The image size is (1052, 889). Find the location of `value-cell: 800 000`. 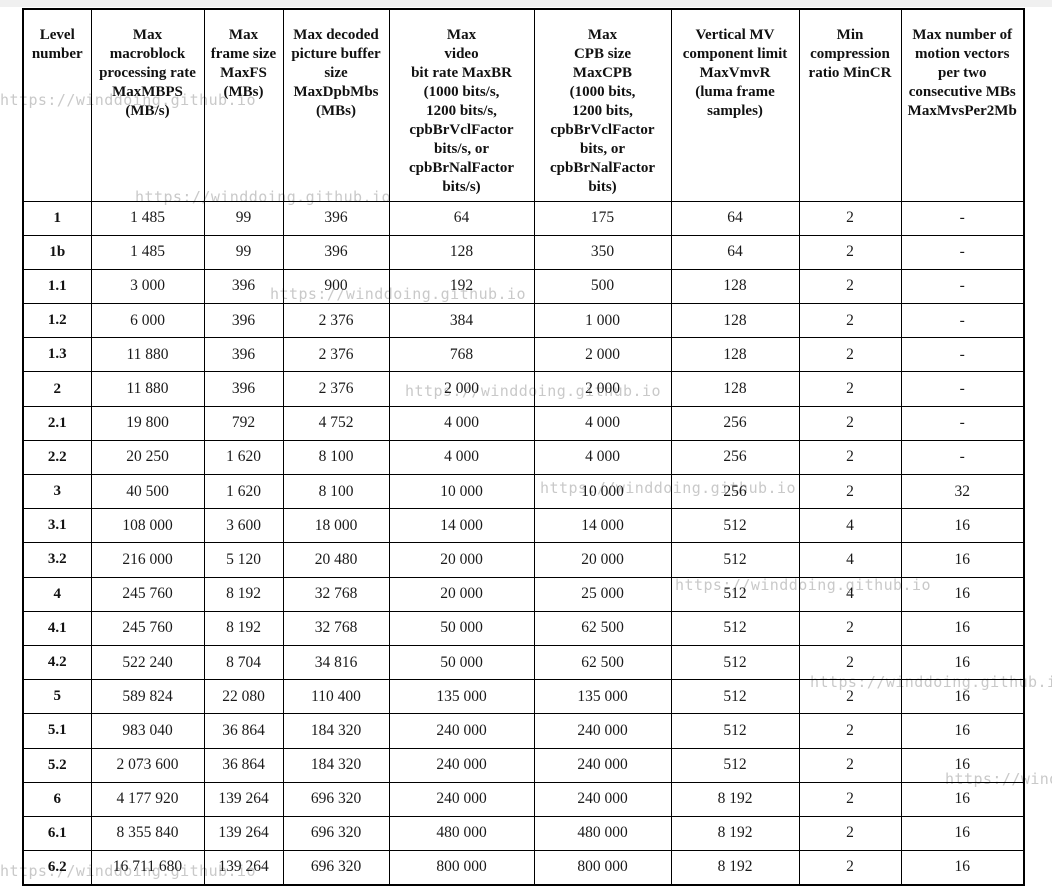

value-cell: 800 000 is located at coordinates (602, 868).